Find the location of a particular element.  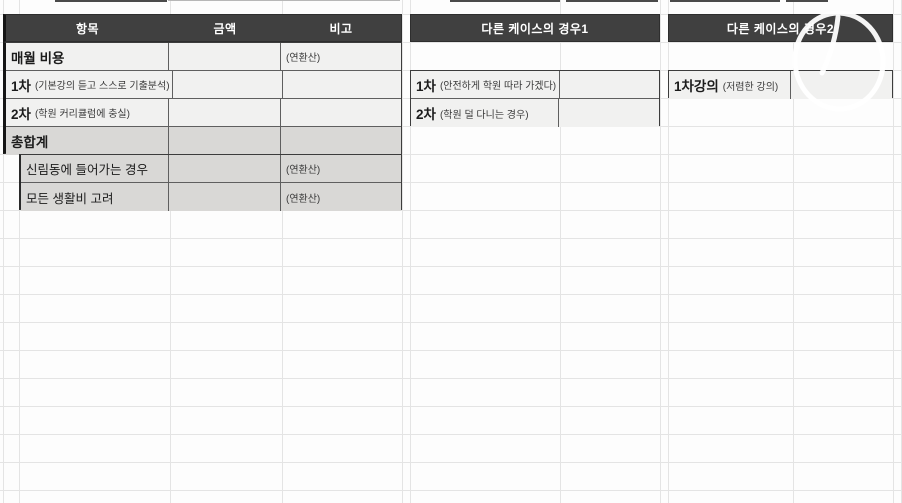

item-cell: 2차 (학원 덜 다니는 경우) is located at coordinates (485, 113).